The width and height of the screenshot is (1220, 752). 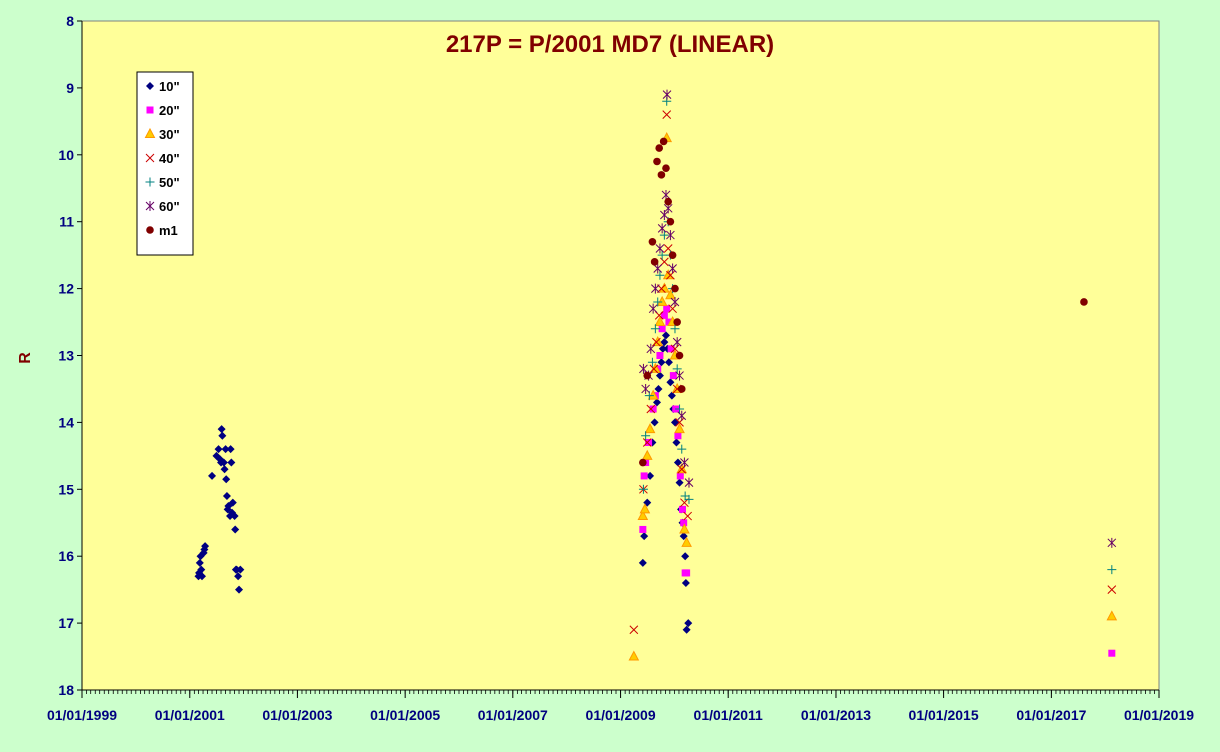 I want to click on y-tick-label: 12, so click(x=66, y=289).